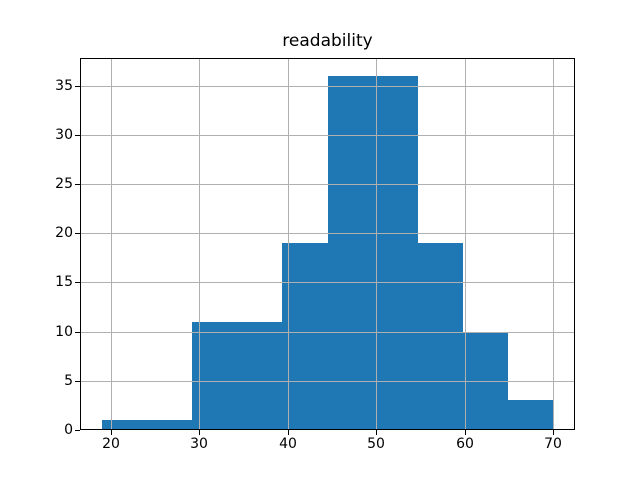  Describe the element at coordinates (288, 444) in the screenshot. I see `x-tick-label: 40` at that location.